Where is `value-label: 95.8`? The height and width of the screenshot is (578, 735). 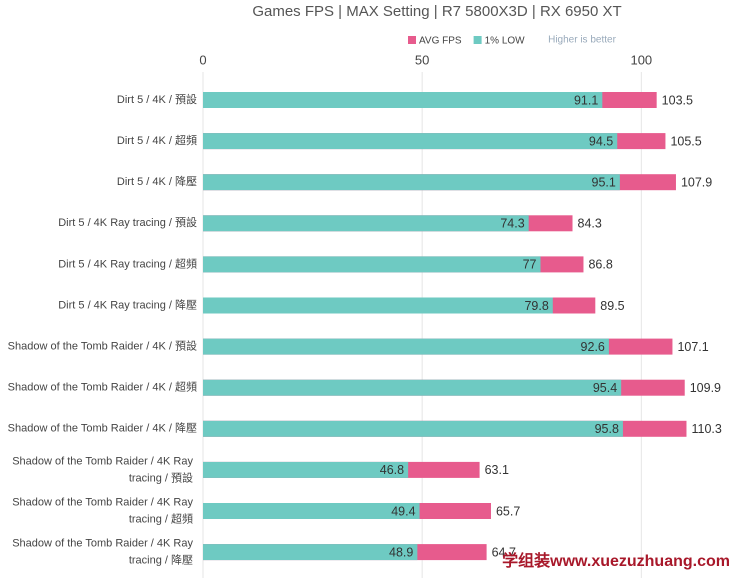
value-label: 95.8 is located at coordinates (607, 429).